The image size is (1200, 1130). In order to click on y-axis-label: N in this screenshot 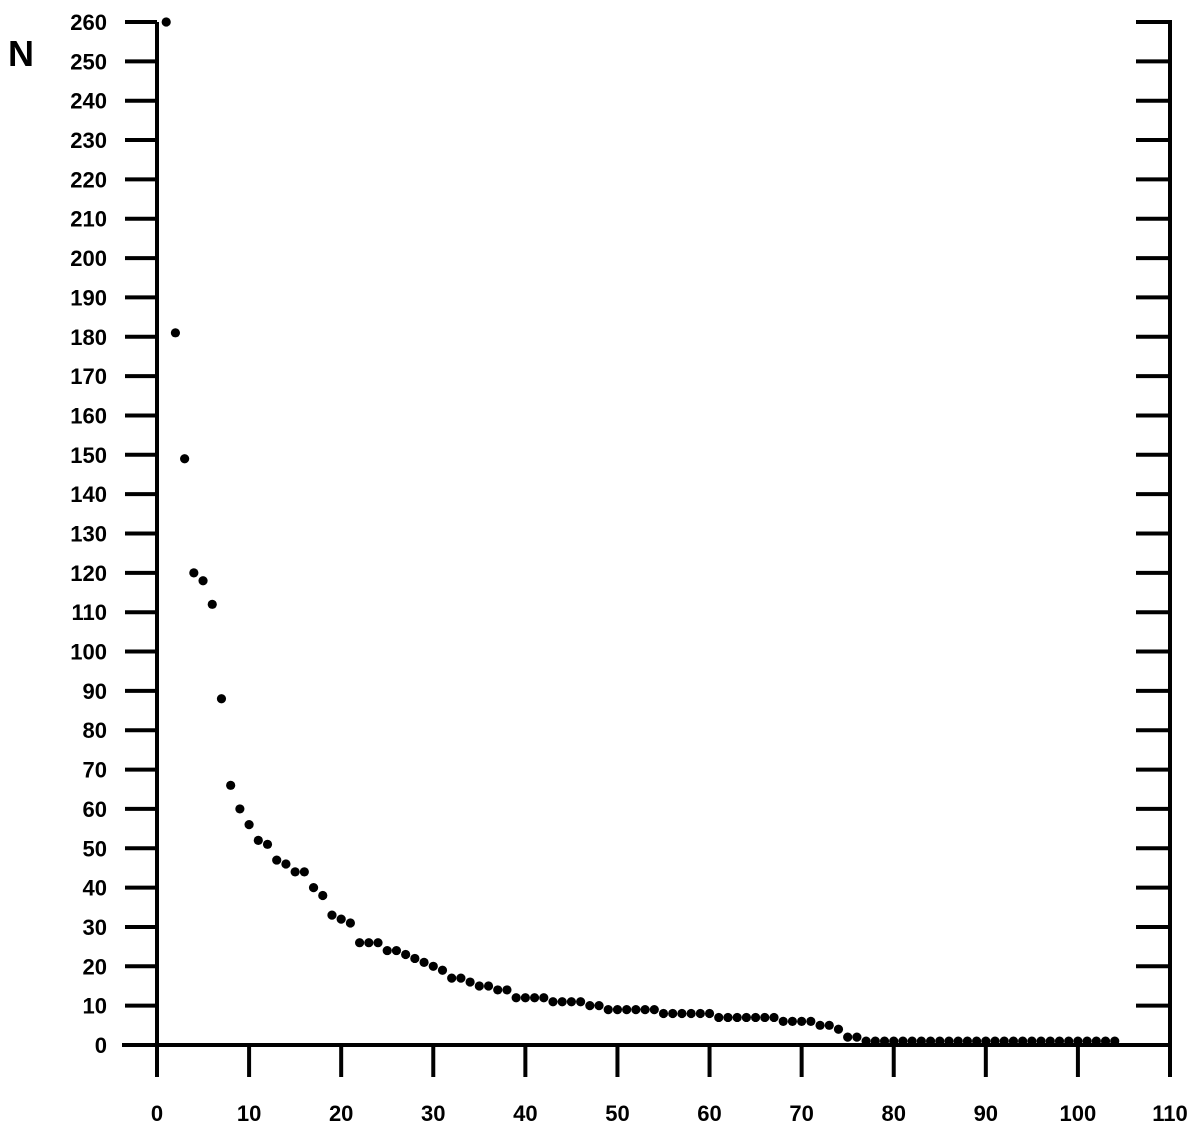, I will do `click(21, 53)`.